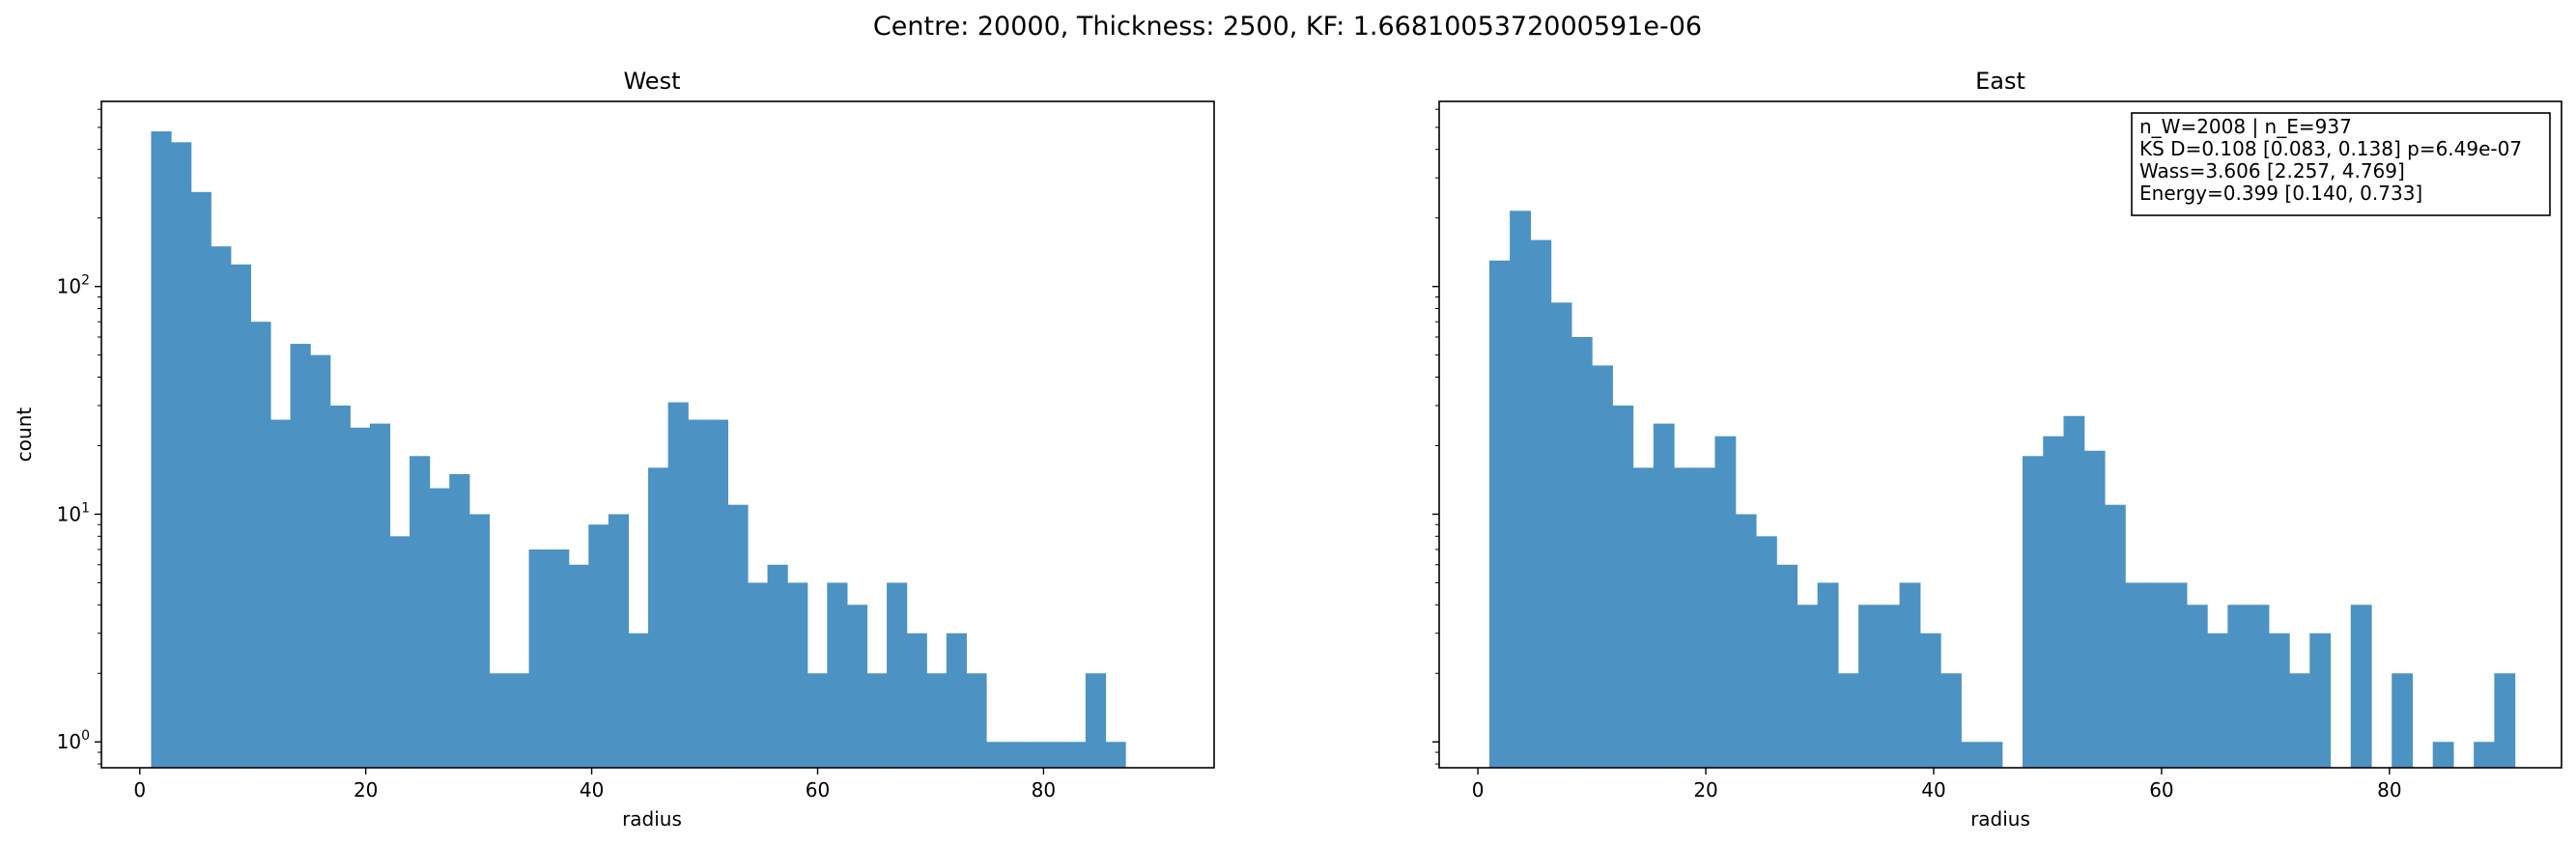 Image resolution: width=2576 pixels, height=845 pixels. What do you see at coordinates (652, 819) in the screenshot?
I see `west-x-axis-label: radius` at bounding box center [652, 819].